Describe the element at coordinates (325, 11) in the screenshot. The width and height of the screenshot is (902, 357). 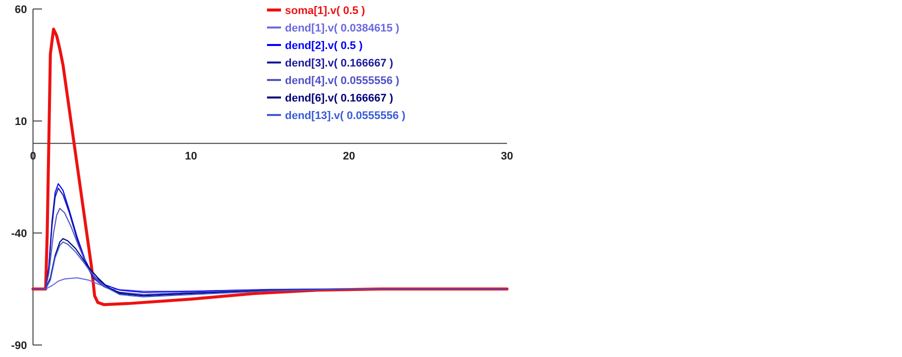
I see `legend-label: soma[1].v( 0.5 )` at that location.